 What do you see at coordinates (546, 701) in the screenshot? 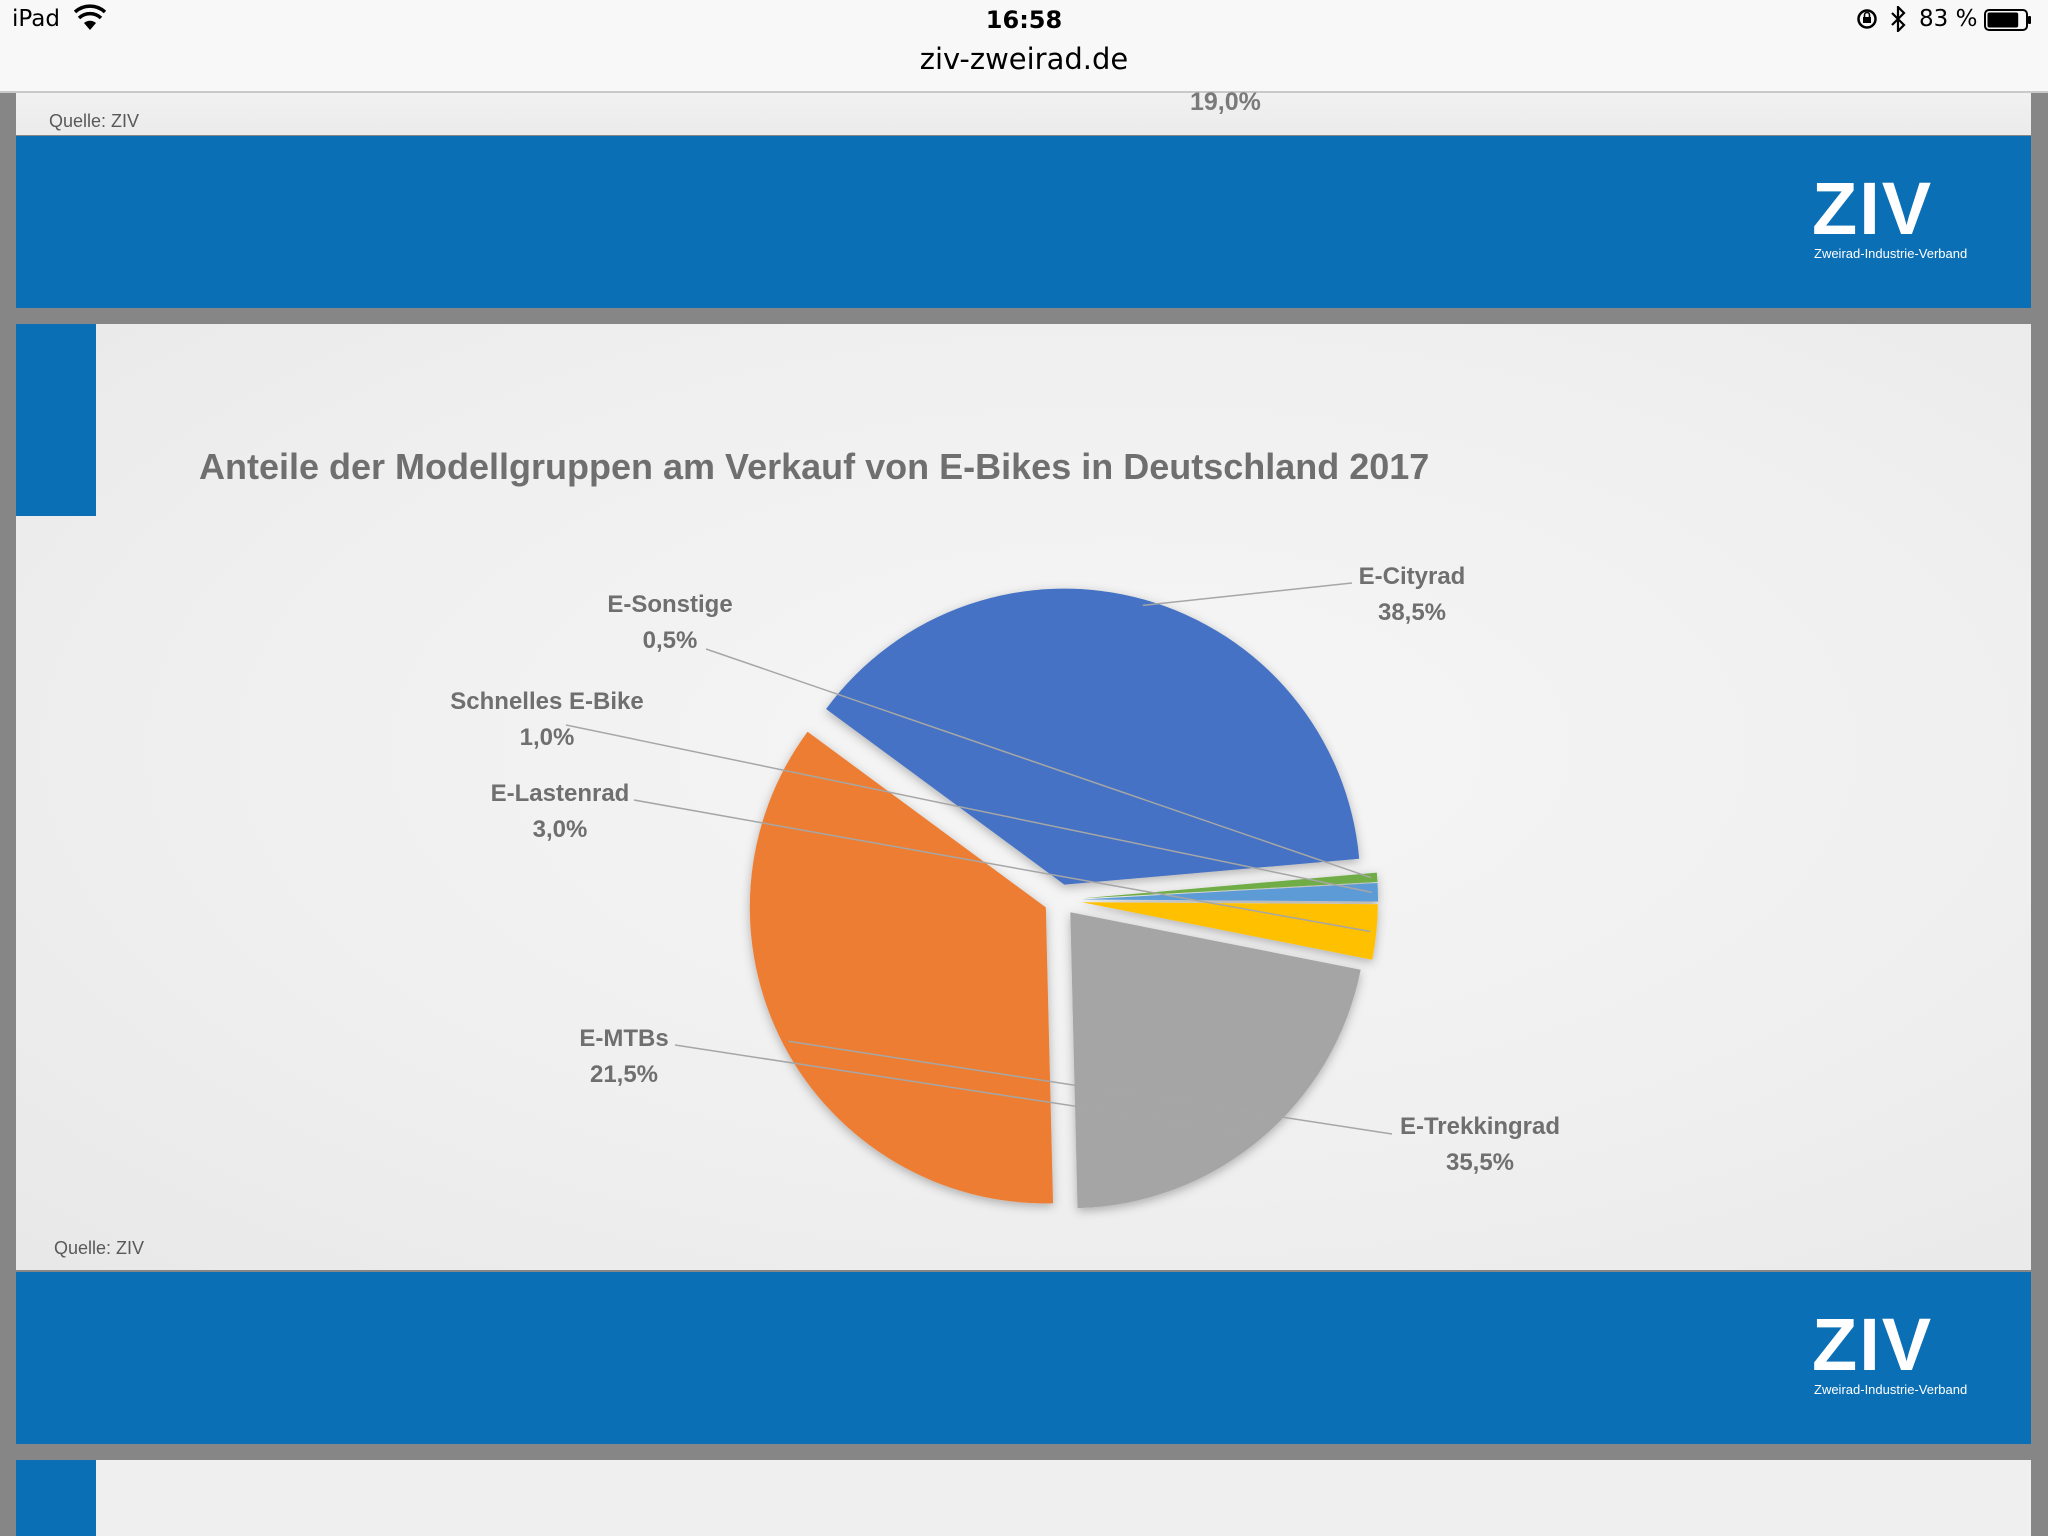
I see `slice-name-label: Schnelles E-Bike` at bounding box center [546, 701].